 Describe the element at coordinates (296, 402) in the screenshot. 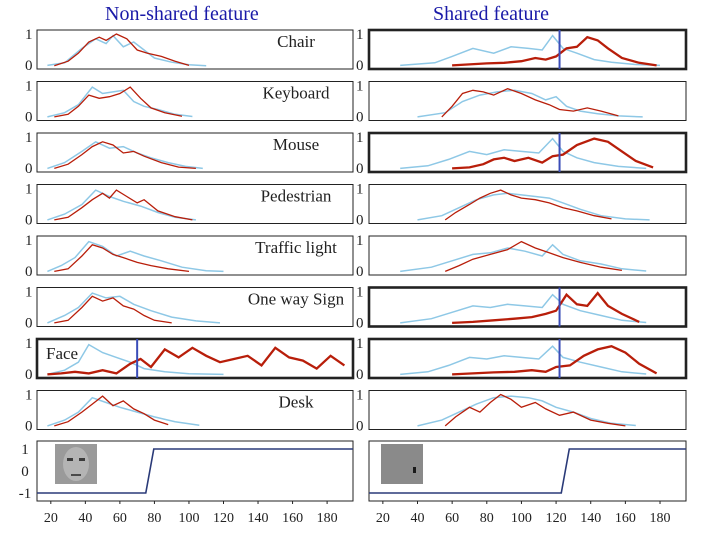

I see `category-label: Desk` at that location.